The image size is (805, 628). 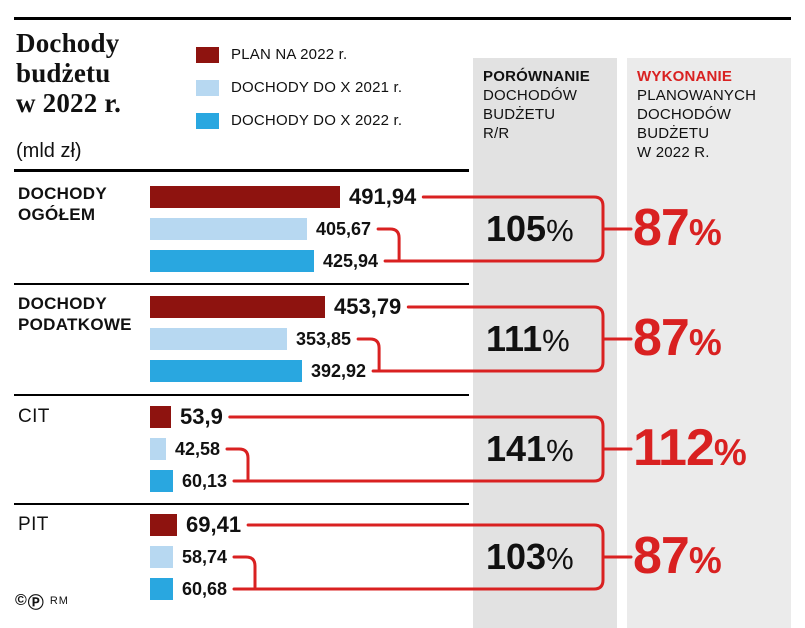 I want to click on credit-initials: RM, so click(x=59, y=601).